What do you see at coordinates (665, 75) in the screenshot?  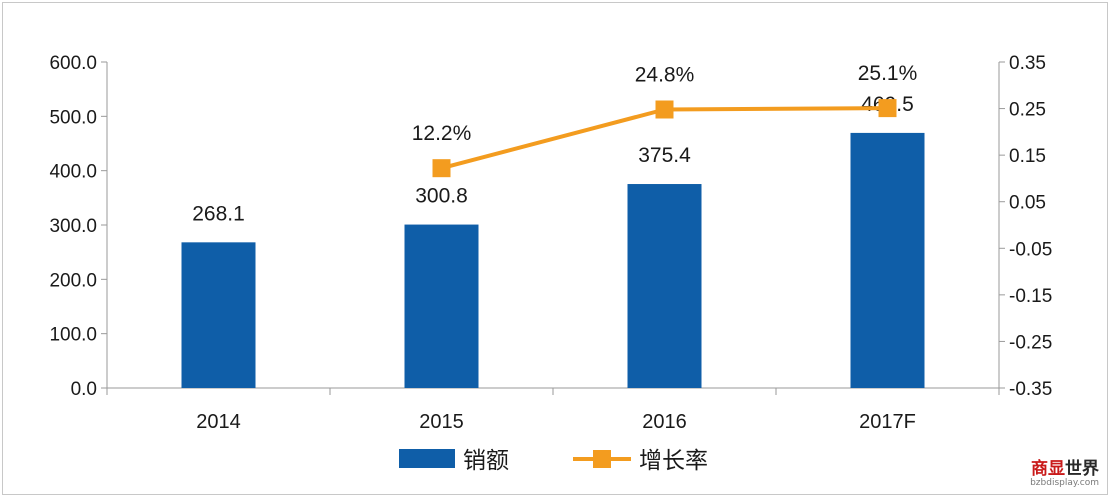 I see `growth-rate-data-label: 24.8%` at bounding box center [665, 75].